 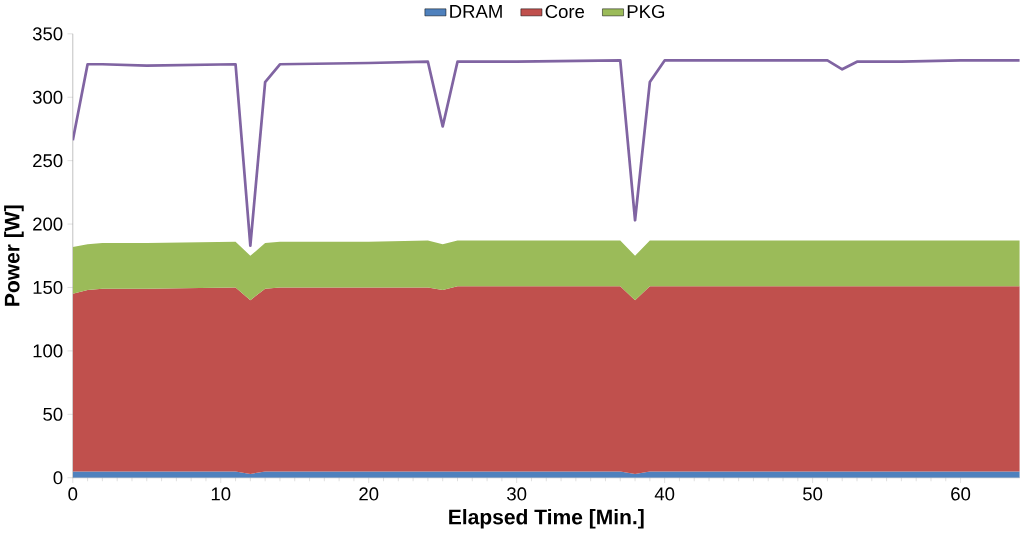 What do you see at coordinates (369, 494) in the screenshot?
I see `x-tick-label: 20` at bounding box center [369, 494].